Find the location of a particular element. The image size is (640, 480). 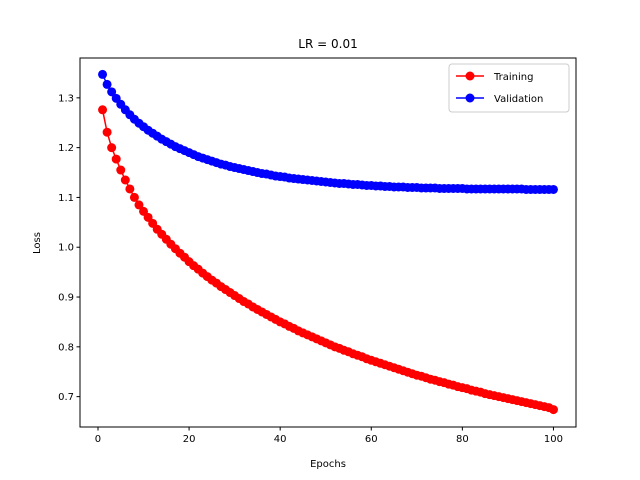

chart-title: LR = 0.01 is located at coordinates (327, 44).